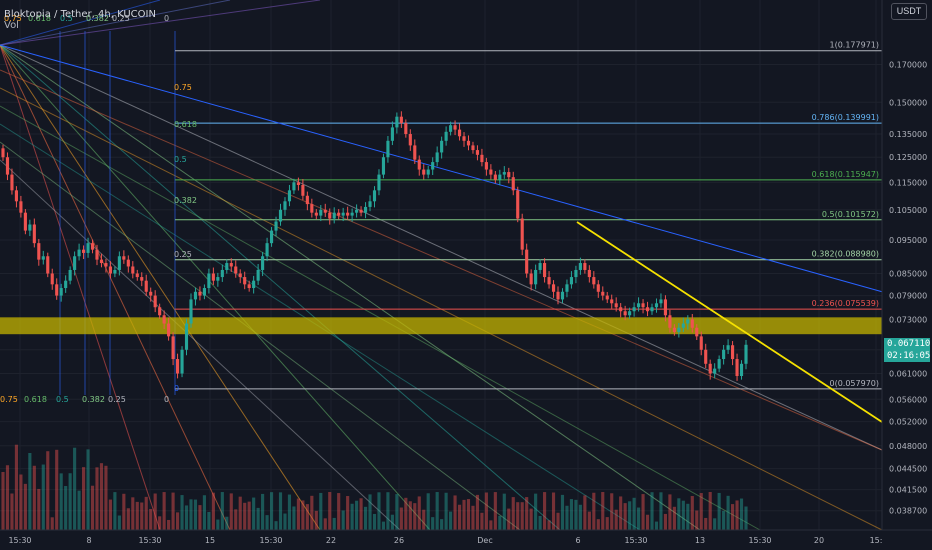 This screenshot has width=932, height=550. I want to click on fib-level-label: 0.5(0.101572), so click(850, 214).